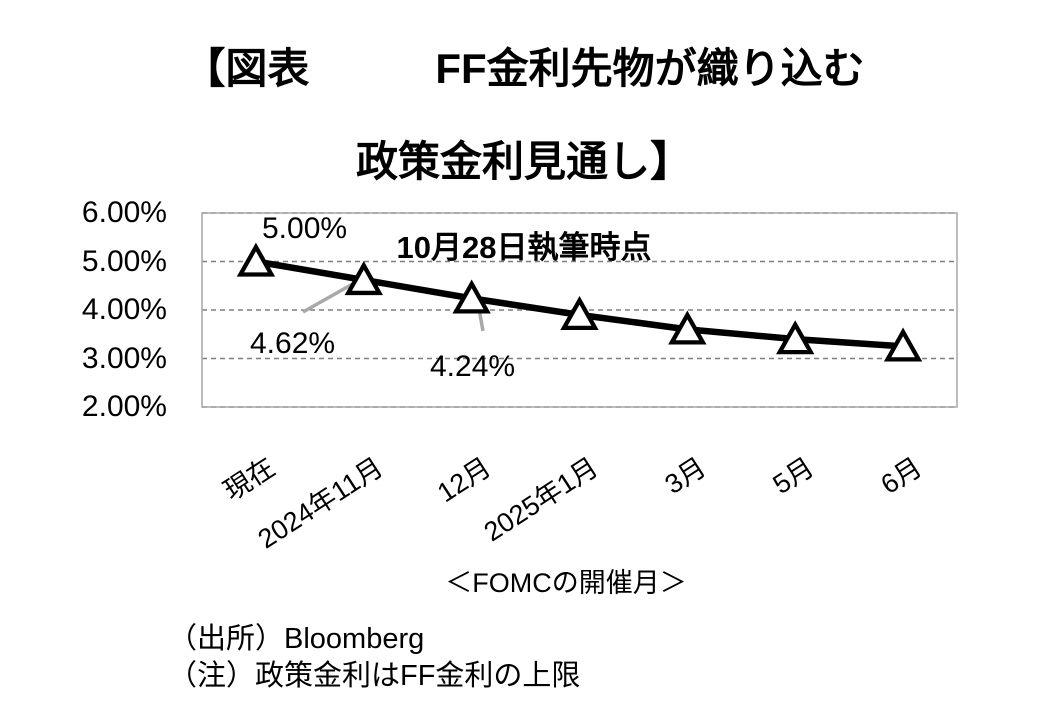 Image resolution: width=1048 pixels, height=713 pixels. What do you see at coordinates (374, 658) in the screenshot?
I see `footer-notes: （出所）Bloomberg （注）政策金利はFF金利の上限` at bounding box center [374, 658].